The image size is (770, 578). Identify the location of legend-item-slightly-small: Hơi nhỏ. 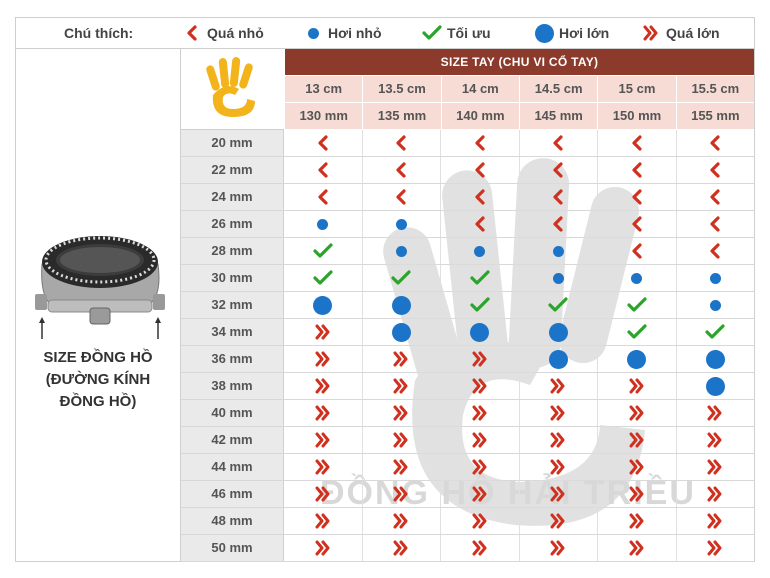
(341, 33).